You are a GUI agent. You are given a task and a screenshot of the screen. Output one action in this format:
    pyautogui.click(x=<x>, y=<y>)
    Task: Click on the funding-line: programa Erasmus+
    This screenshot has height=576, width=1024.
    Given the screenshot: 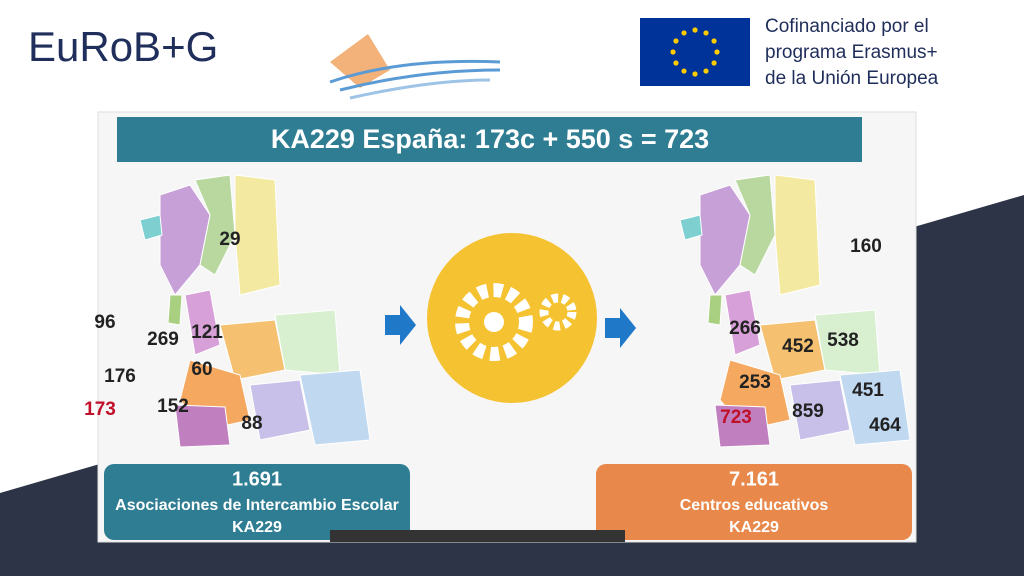 What is the action you would take?
    pyautogui.click(x=851, y=52)
    